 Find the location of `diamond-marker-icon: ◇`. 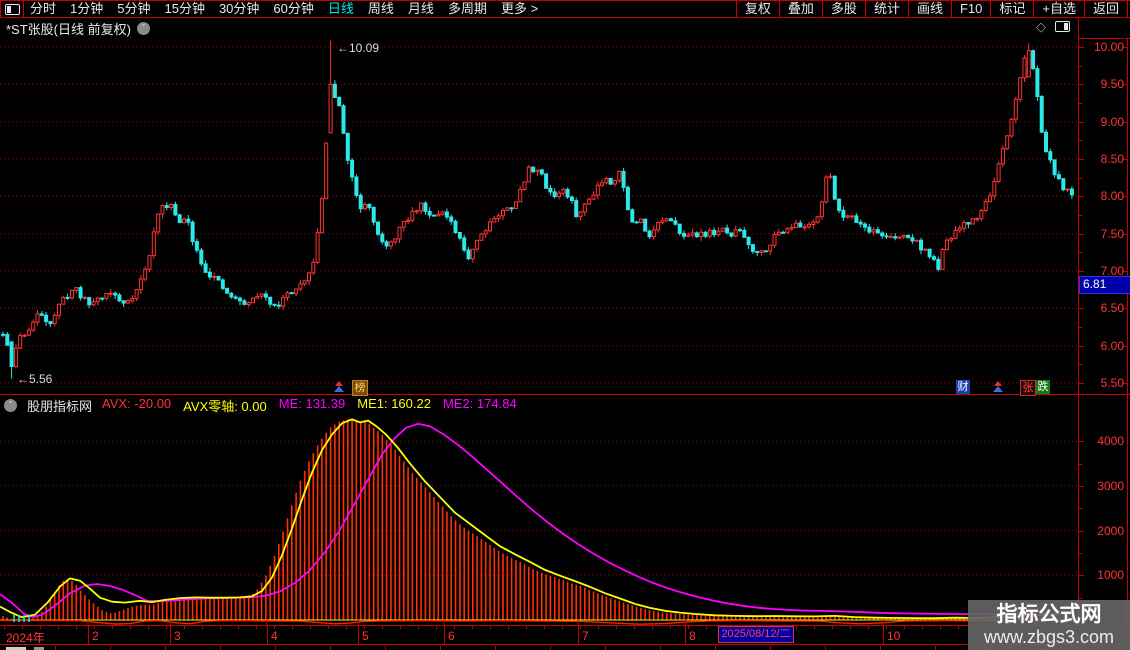

diamond-marker-icon: ◇ is located at coordinates (1041, 26).